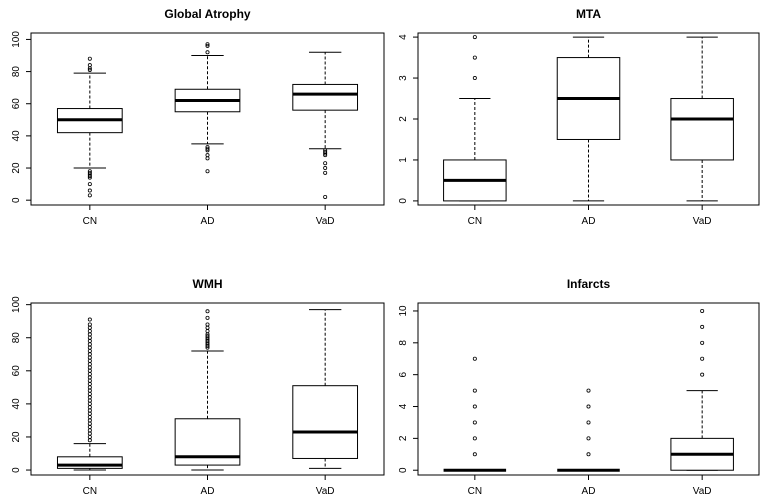 Image resolution: width=768 pixels, height=502 pixels. What do you see at coordinates (16, 39) in the screenshot?
I see `y-tick-label: 100` at bounding box center [16, 39].